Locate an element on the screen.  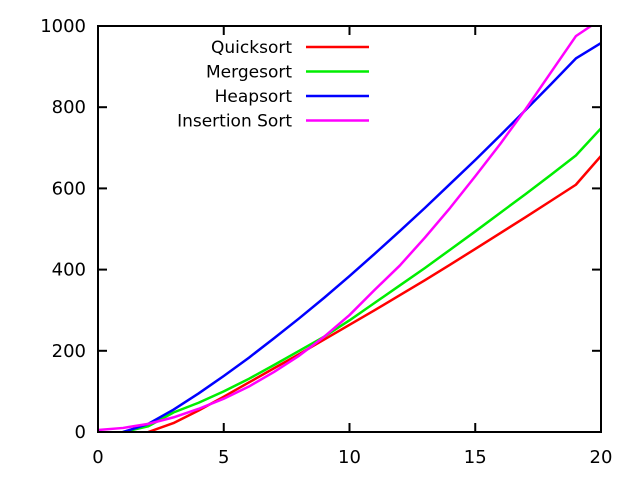
x-tick-label: 20 is located at coordinates (601, 457).